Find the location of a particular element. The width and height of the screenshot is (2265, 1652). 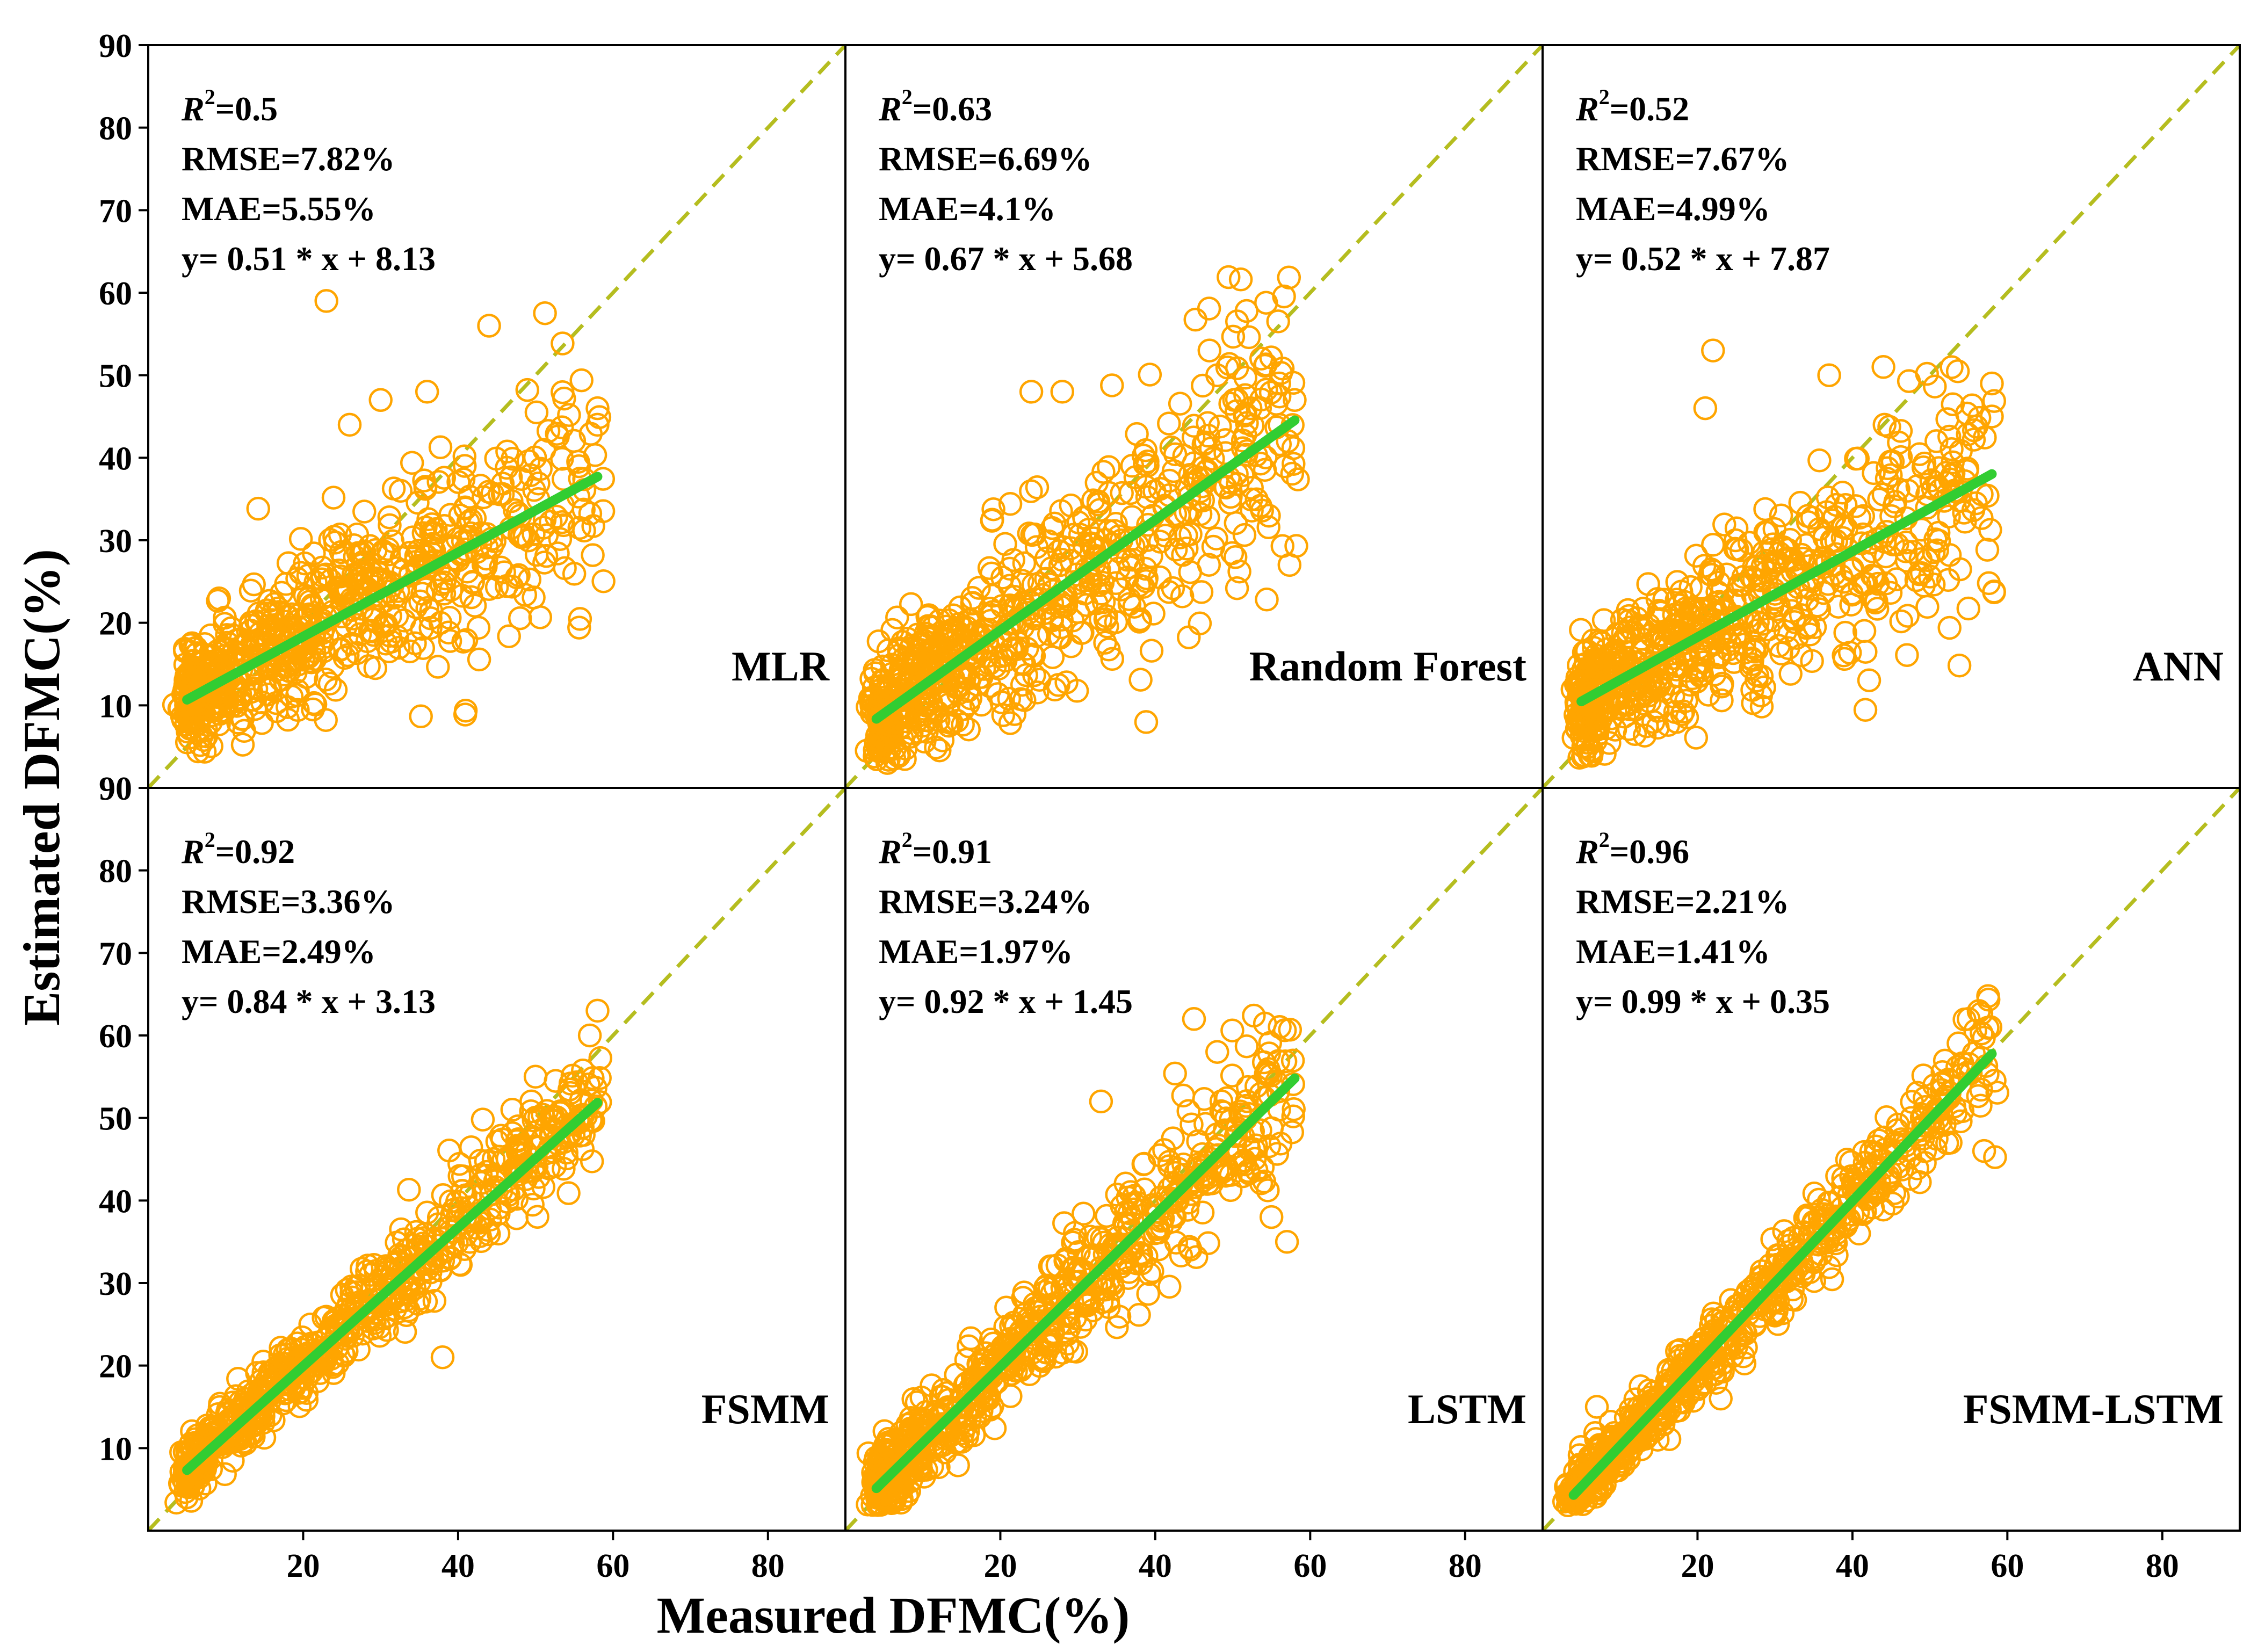

x-tick-label: 20 is located at coordinates (1697, 1566).